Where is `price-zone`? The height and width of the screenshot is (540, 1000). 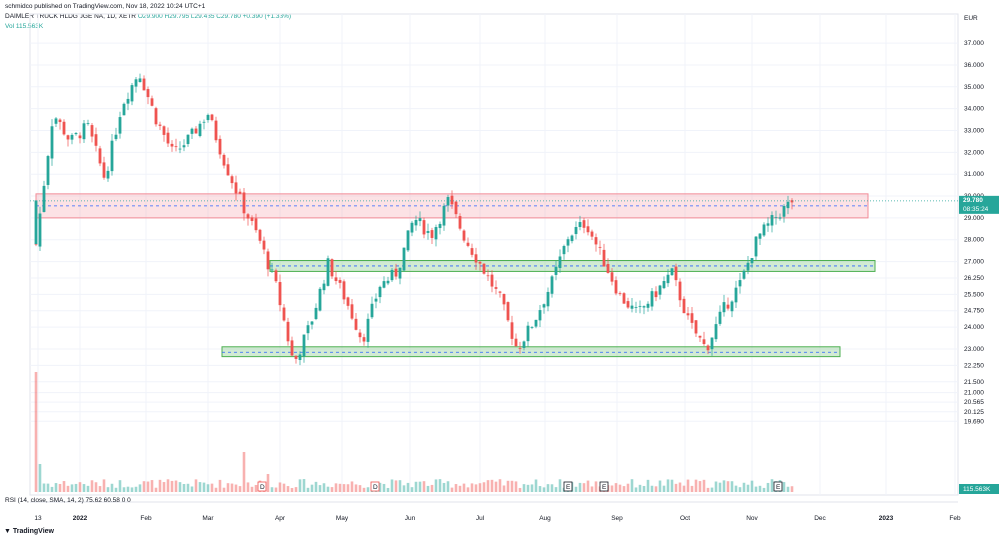
price-zone is located at coordinates (531, 352).